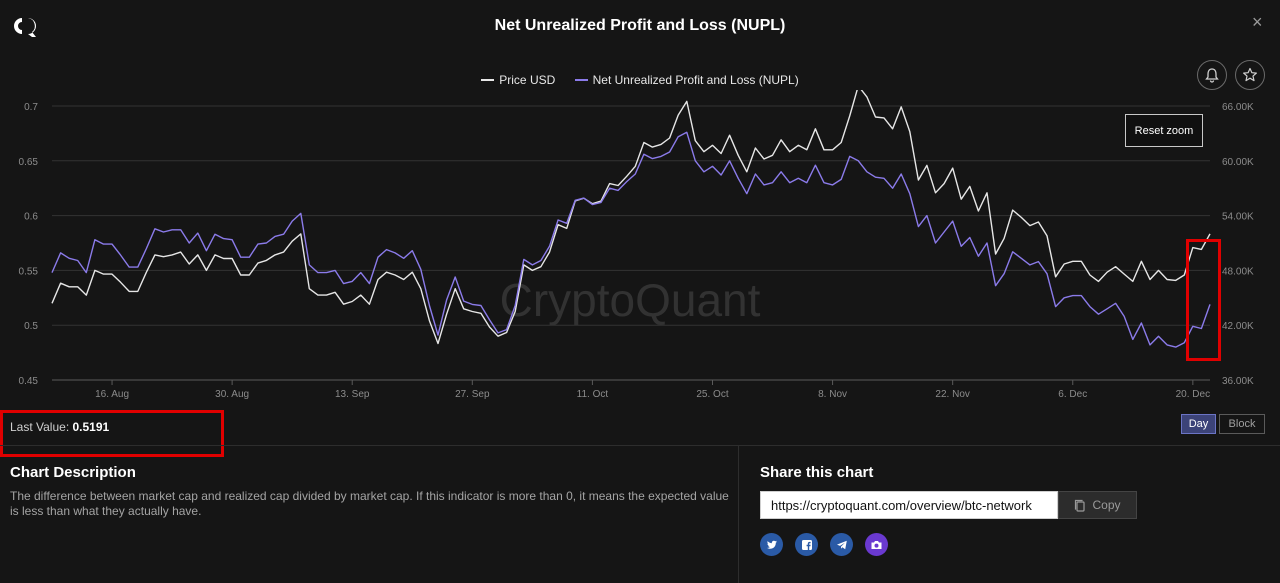  Describe the element at coordinates (630, 300) in the screenshot. I see `watermark-text: CryptoQuant` at that location.